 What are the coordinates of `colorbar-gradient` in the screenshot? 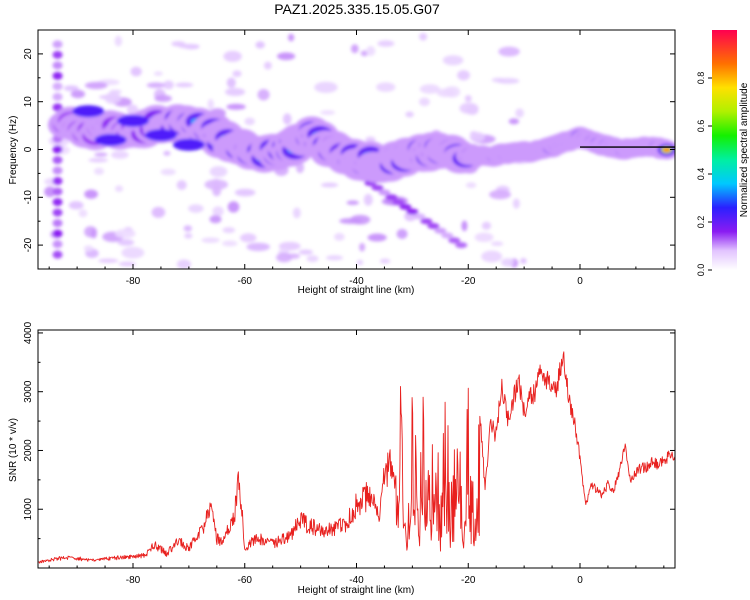 It's located at (724, 150).